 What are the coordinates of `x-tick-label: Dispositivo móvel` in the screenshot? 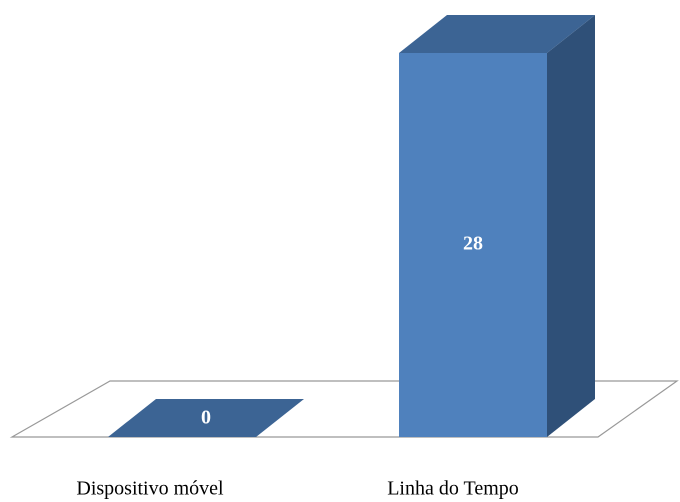 It's located at (150, 489).